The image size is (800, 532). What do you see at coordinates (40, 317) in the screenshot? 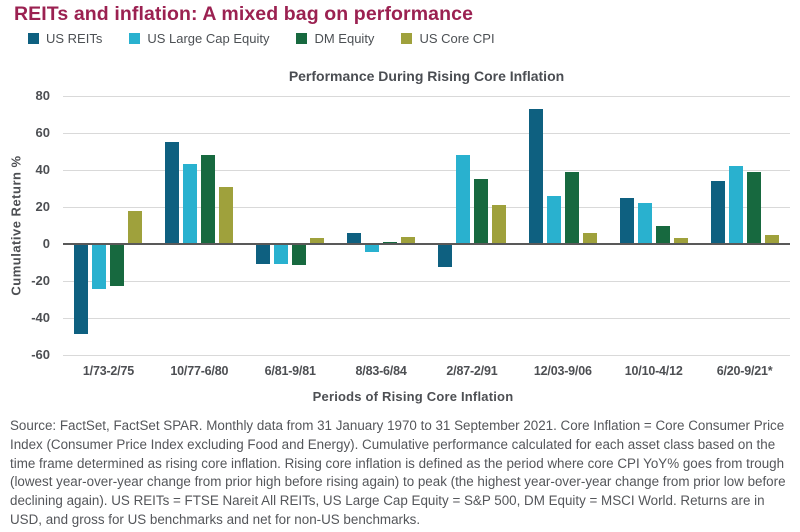
I see `y-tick-label: -40` at bounding box center [40, 317].